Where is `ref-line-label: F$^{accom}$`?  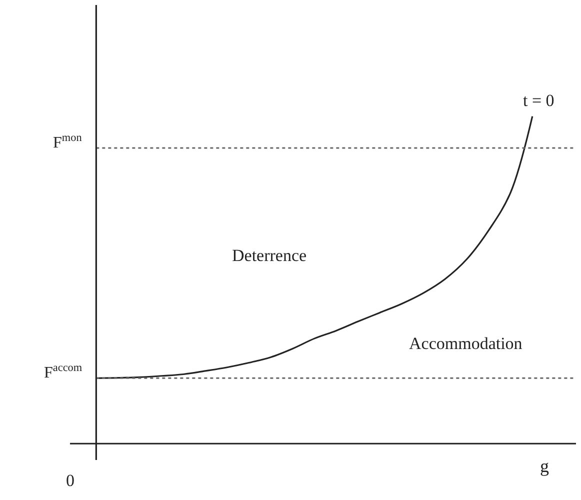 ref-line-label: F$^{accom}$ is located at coordinates (63, 372).